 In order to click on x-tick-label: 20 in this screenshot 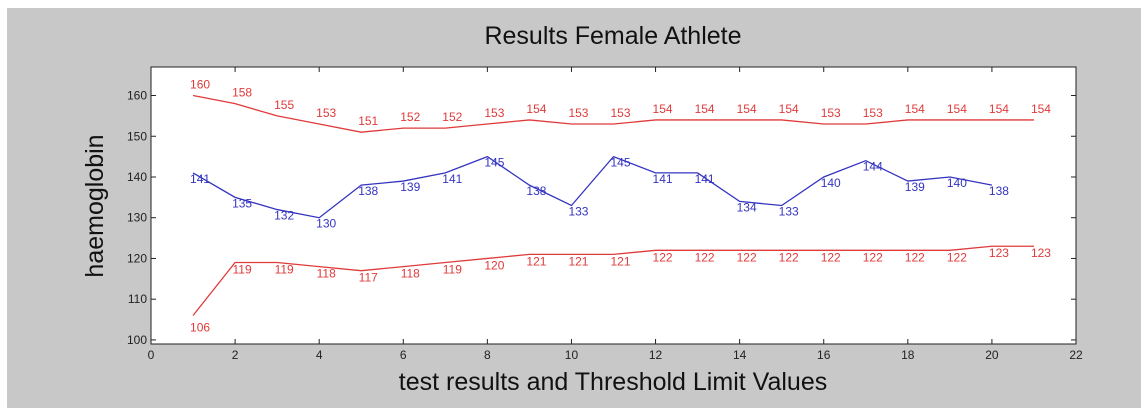, I will do `click(992, 355)`.